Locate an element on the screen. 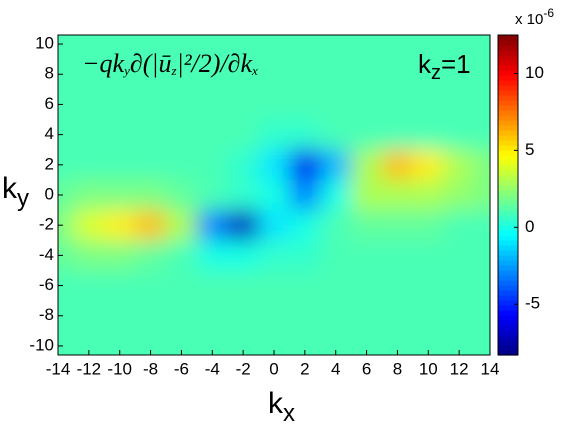 This screenshot has height=435, width=581. y-tick-label: -4 is located at coordinates (46, 254).